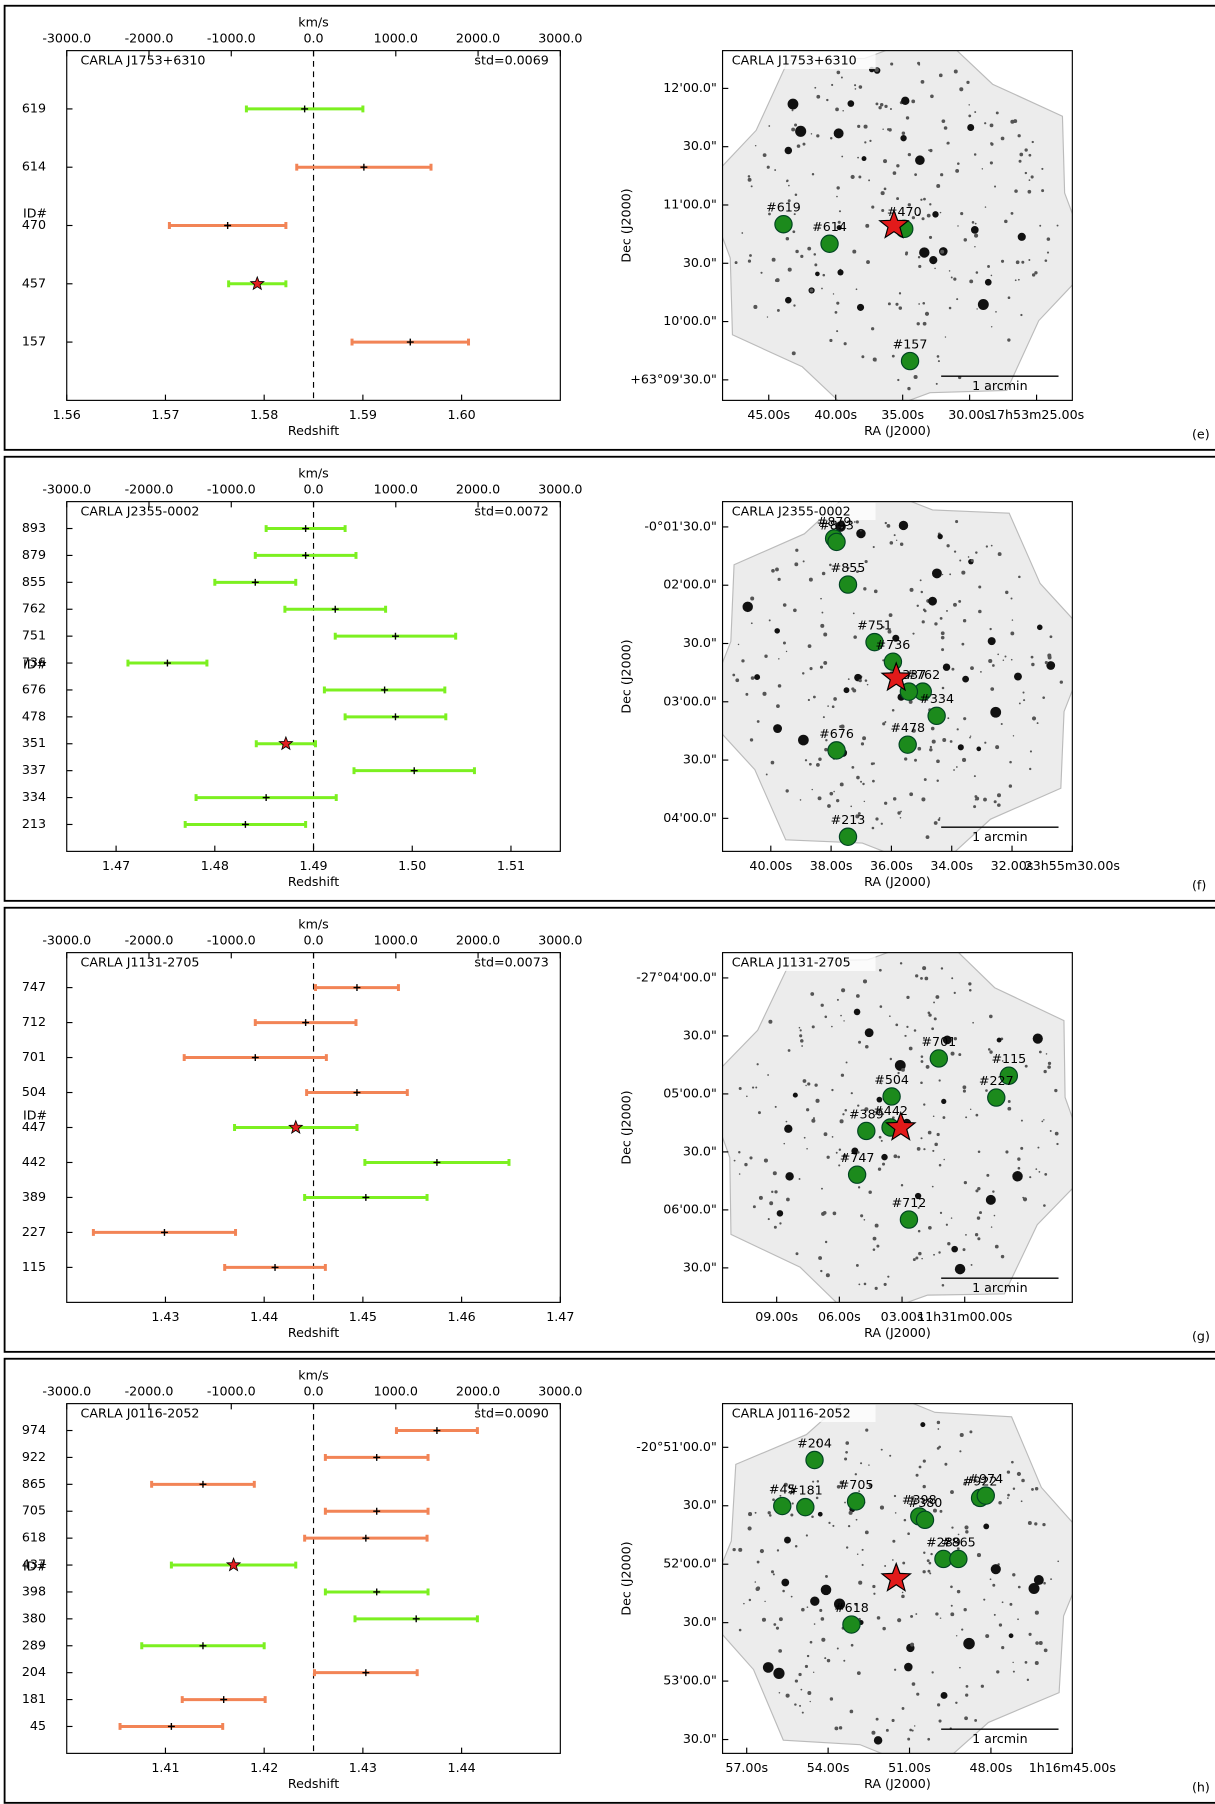 The image size is (1215, 1804). What do you see at coordinates (1201, 1786) in the screenshot?
I see `panel-label: (h)` at bounding box center [1201, 1786].